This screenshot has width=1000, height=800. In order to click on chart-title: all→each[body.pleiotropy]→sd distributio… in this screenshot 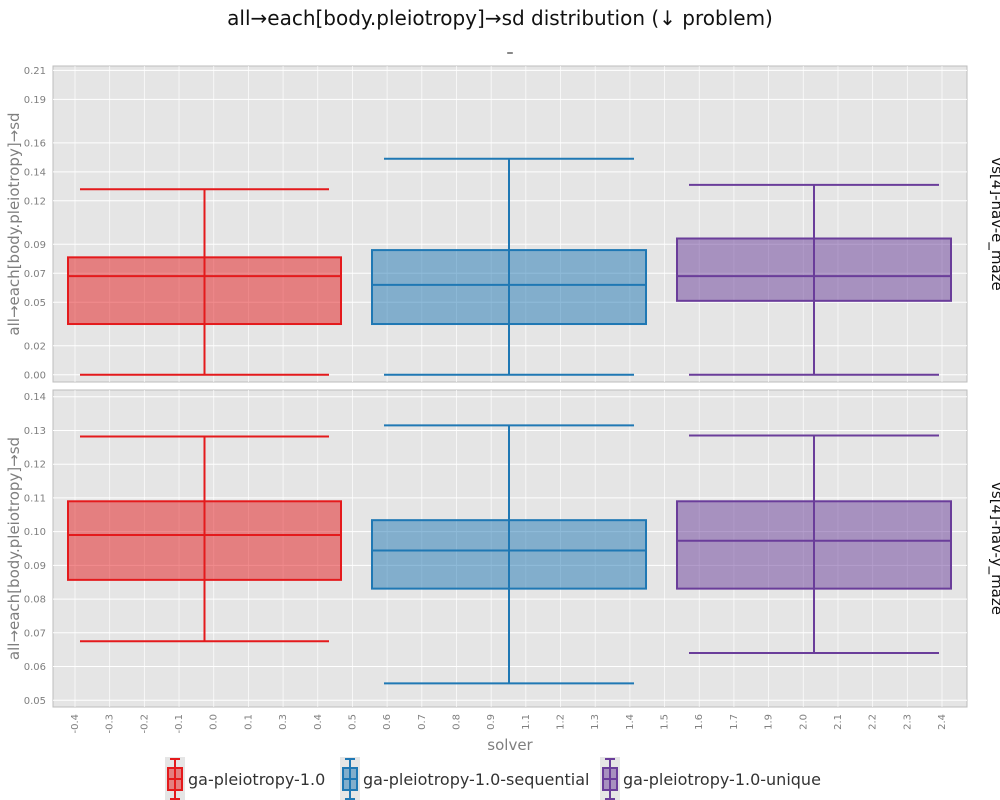, I will do `click(500, 18)`.